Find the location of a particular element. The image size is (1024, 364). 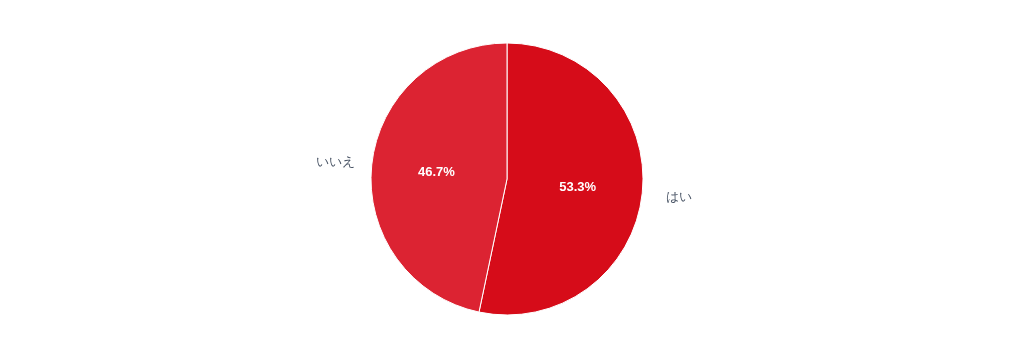

data-label: 53.3% is located at coordinates (578, 186).